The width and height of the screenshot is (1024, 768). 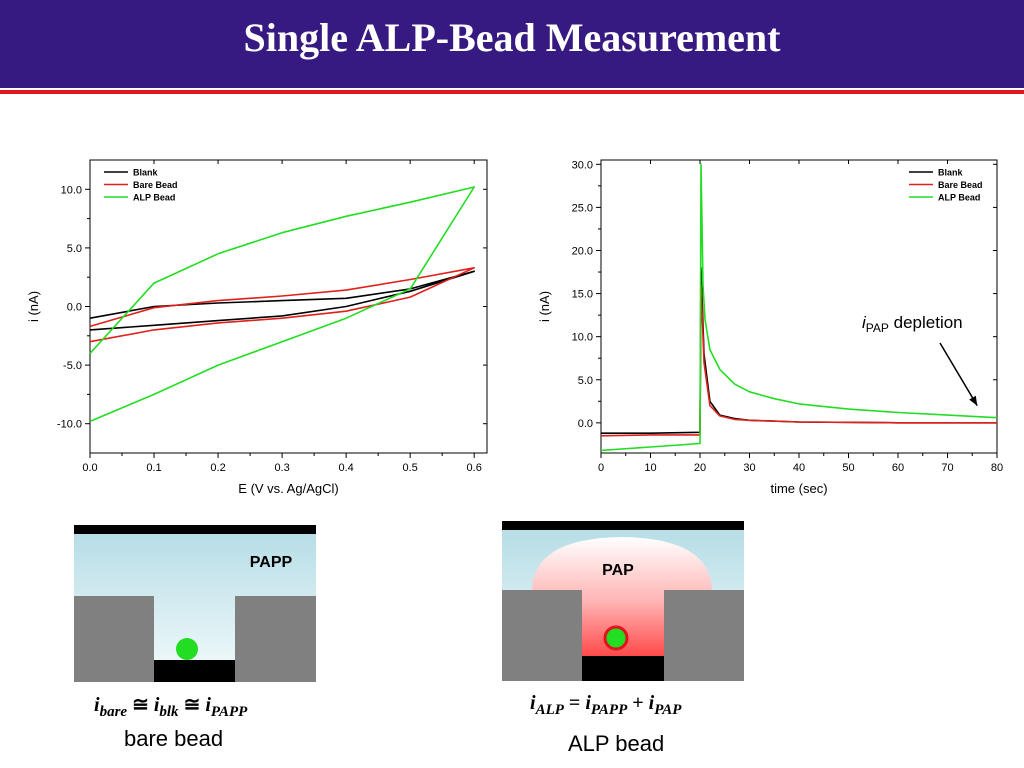 What do you see at coordinates (960, 185) in the screenshot?
I see `ca-legend-label-bare-bead: Bare Bead` at bounding box center [960, 185].